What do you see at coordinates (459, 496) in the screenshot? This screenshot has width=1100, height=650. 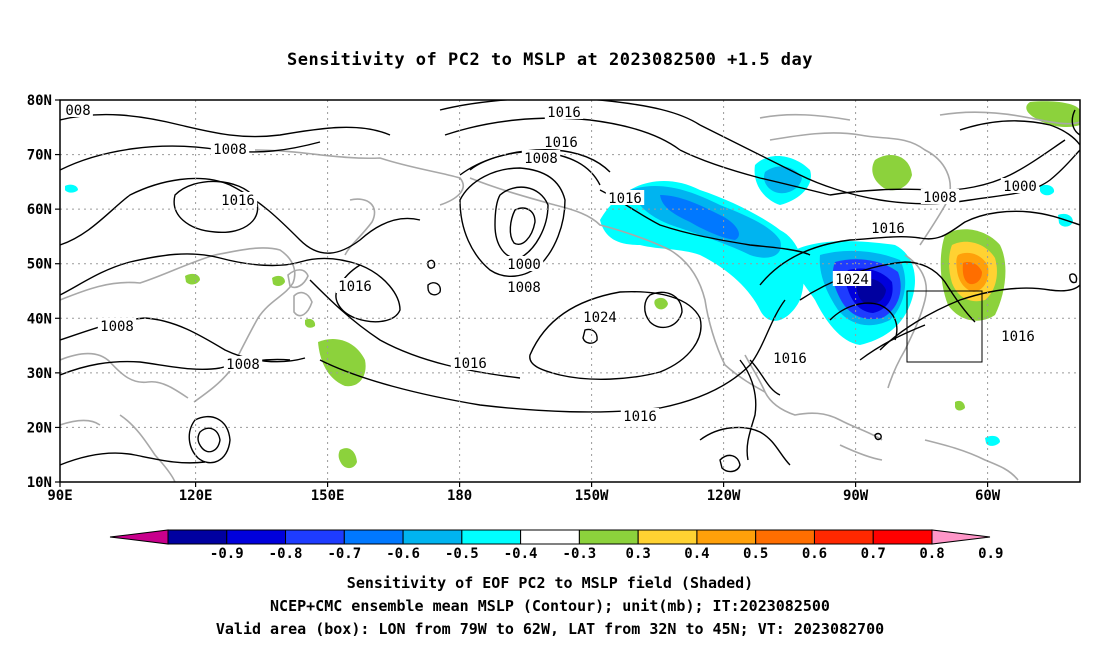 I see `lon-tick-label: 180` at bounding box center [459, 496].